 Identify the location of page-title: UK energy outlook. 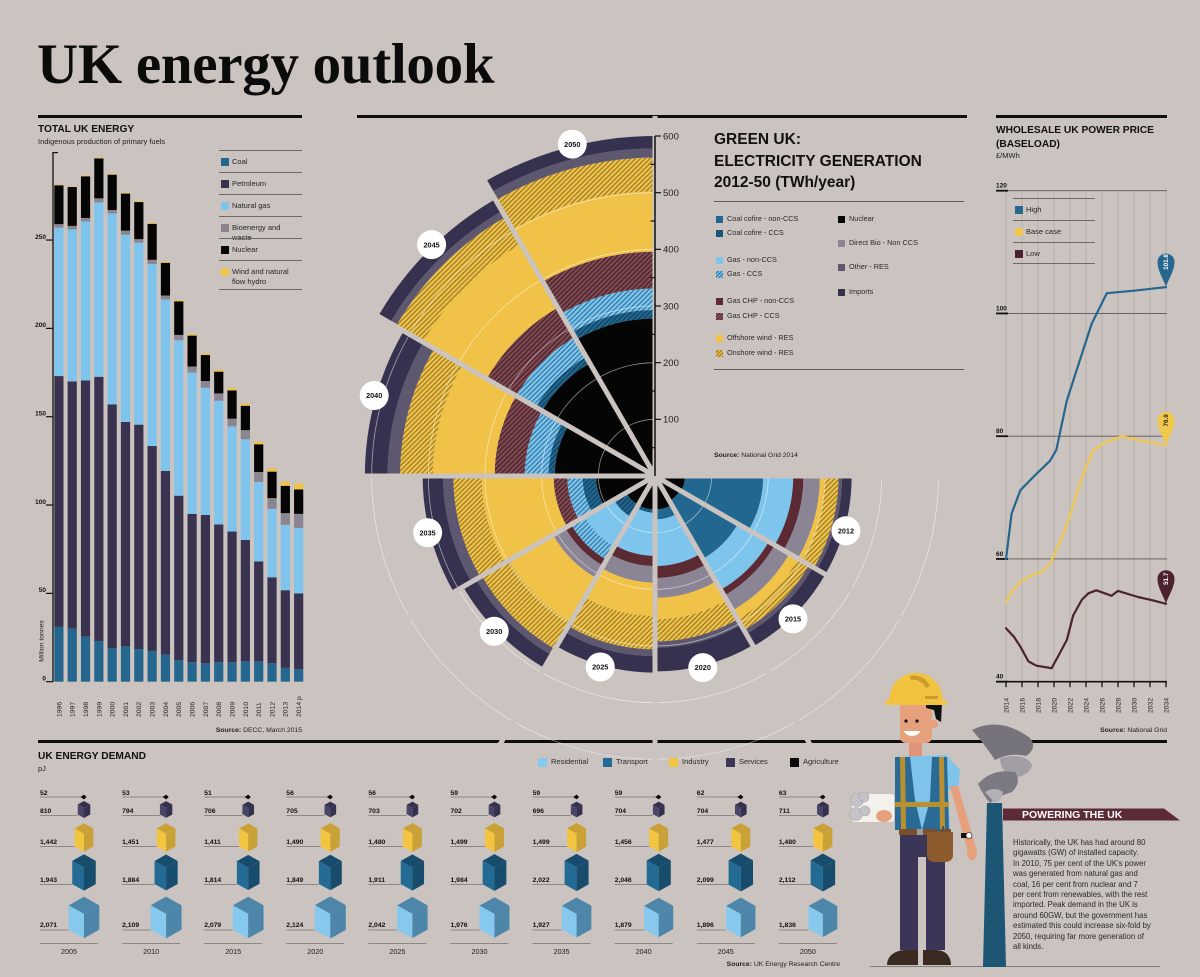
(266, 64).